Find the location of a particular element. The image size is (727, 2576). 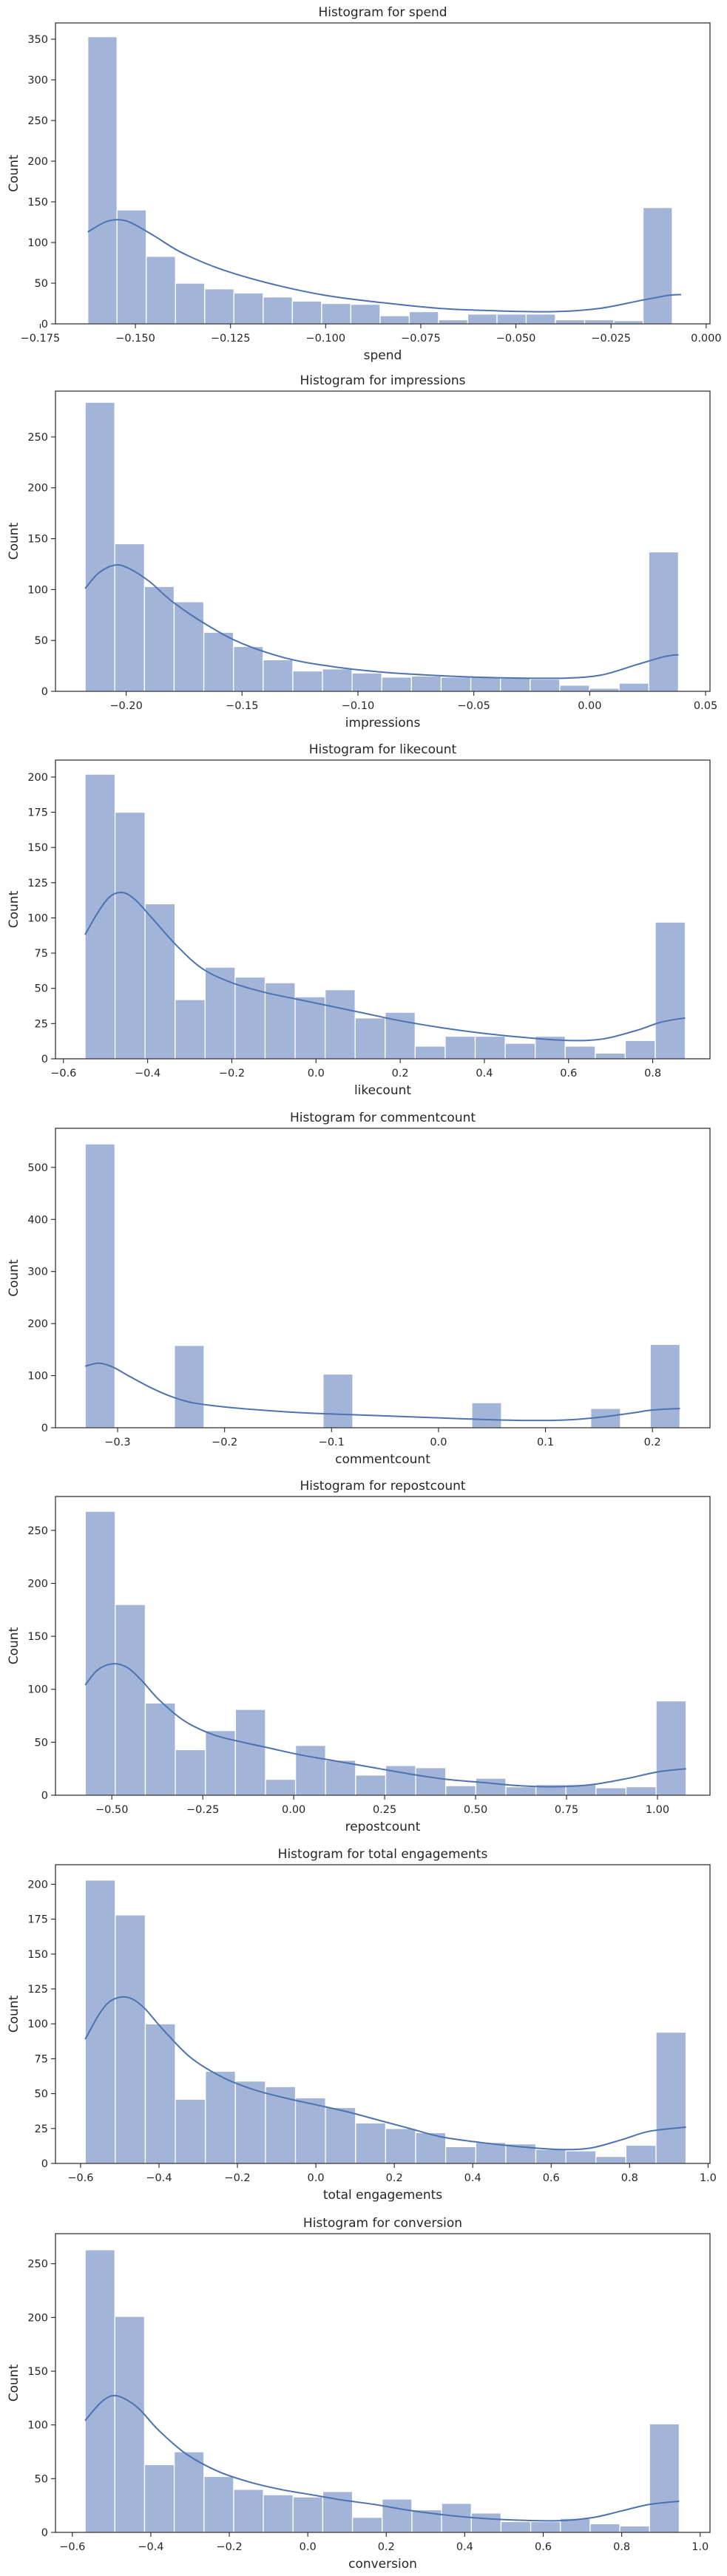

chart-title: Histogram for commentcount is located at coordinates (383, 1118).